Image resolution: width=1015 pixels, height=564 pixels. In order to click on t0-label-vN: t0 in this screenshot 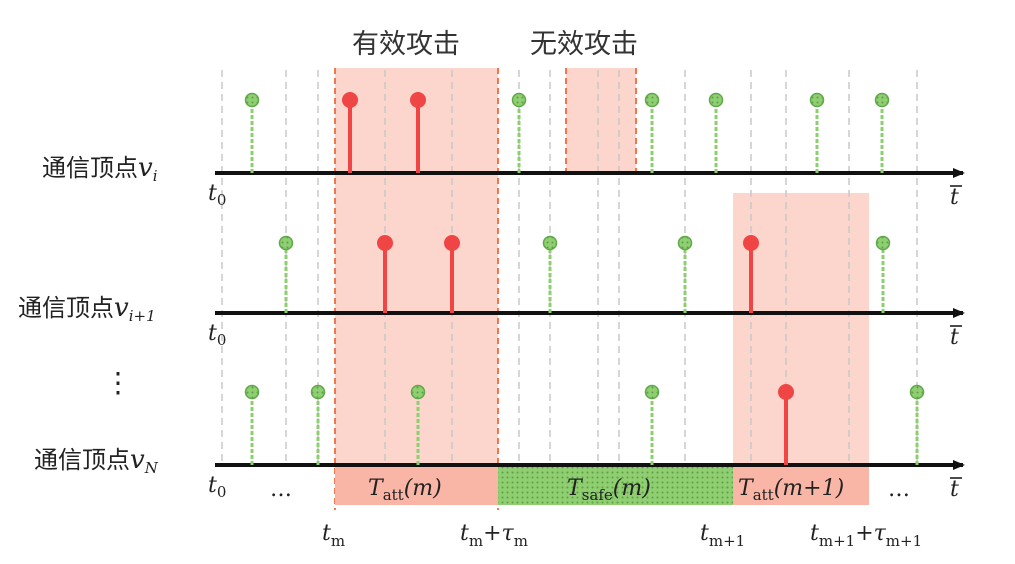, I will do `click(217, 487)`.